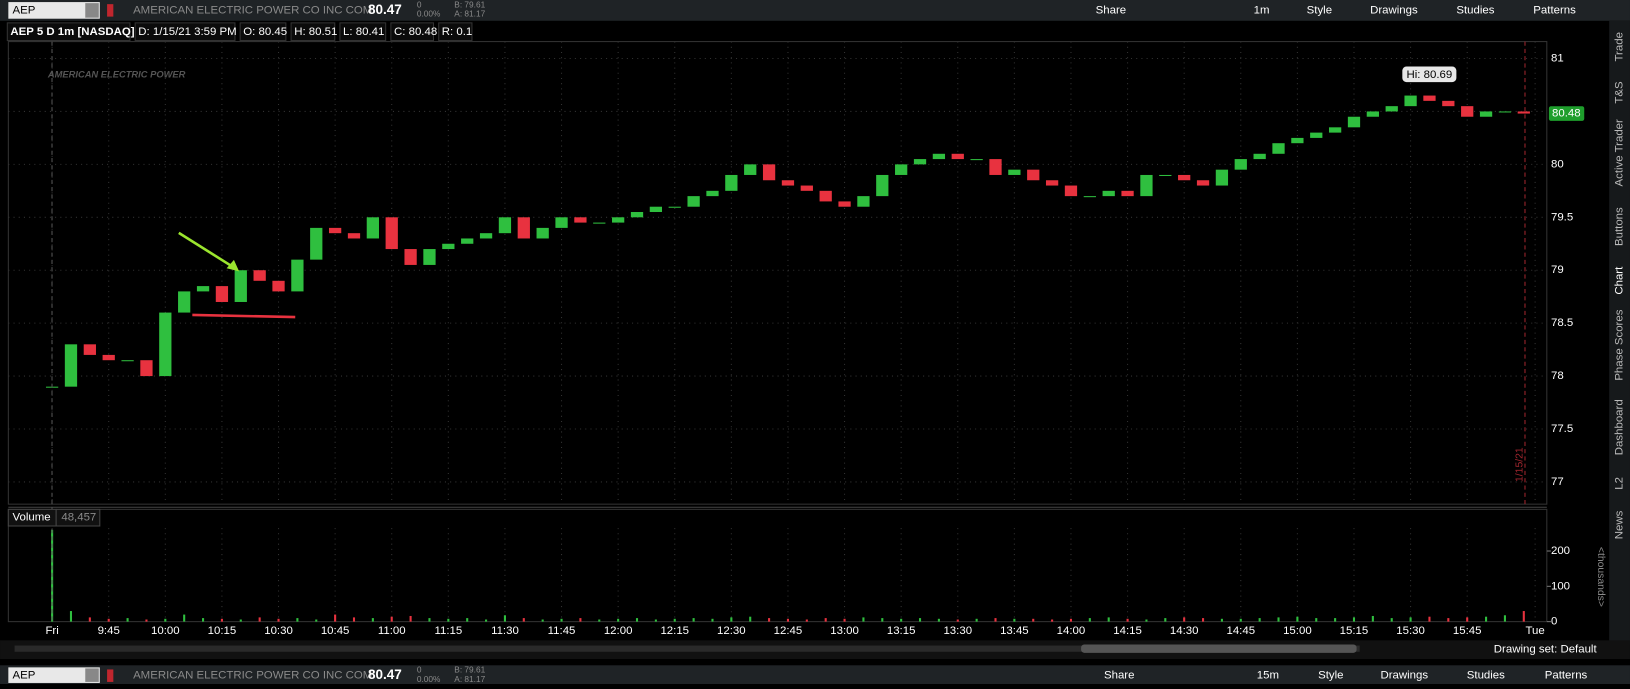 The image size is (1630, 689). What do you see at coordinates (1620, 344) in the screenshot?
I see `sidebar-tab: Phase Scores` at bounding box center [1620, 344].